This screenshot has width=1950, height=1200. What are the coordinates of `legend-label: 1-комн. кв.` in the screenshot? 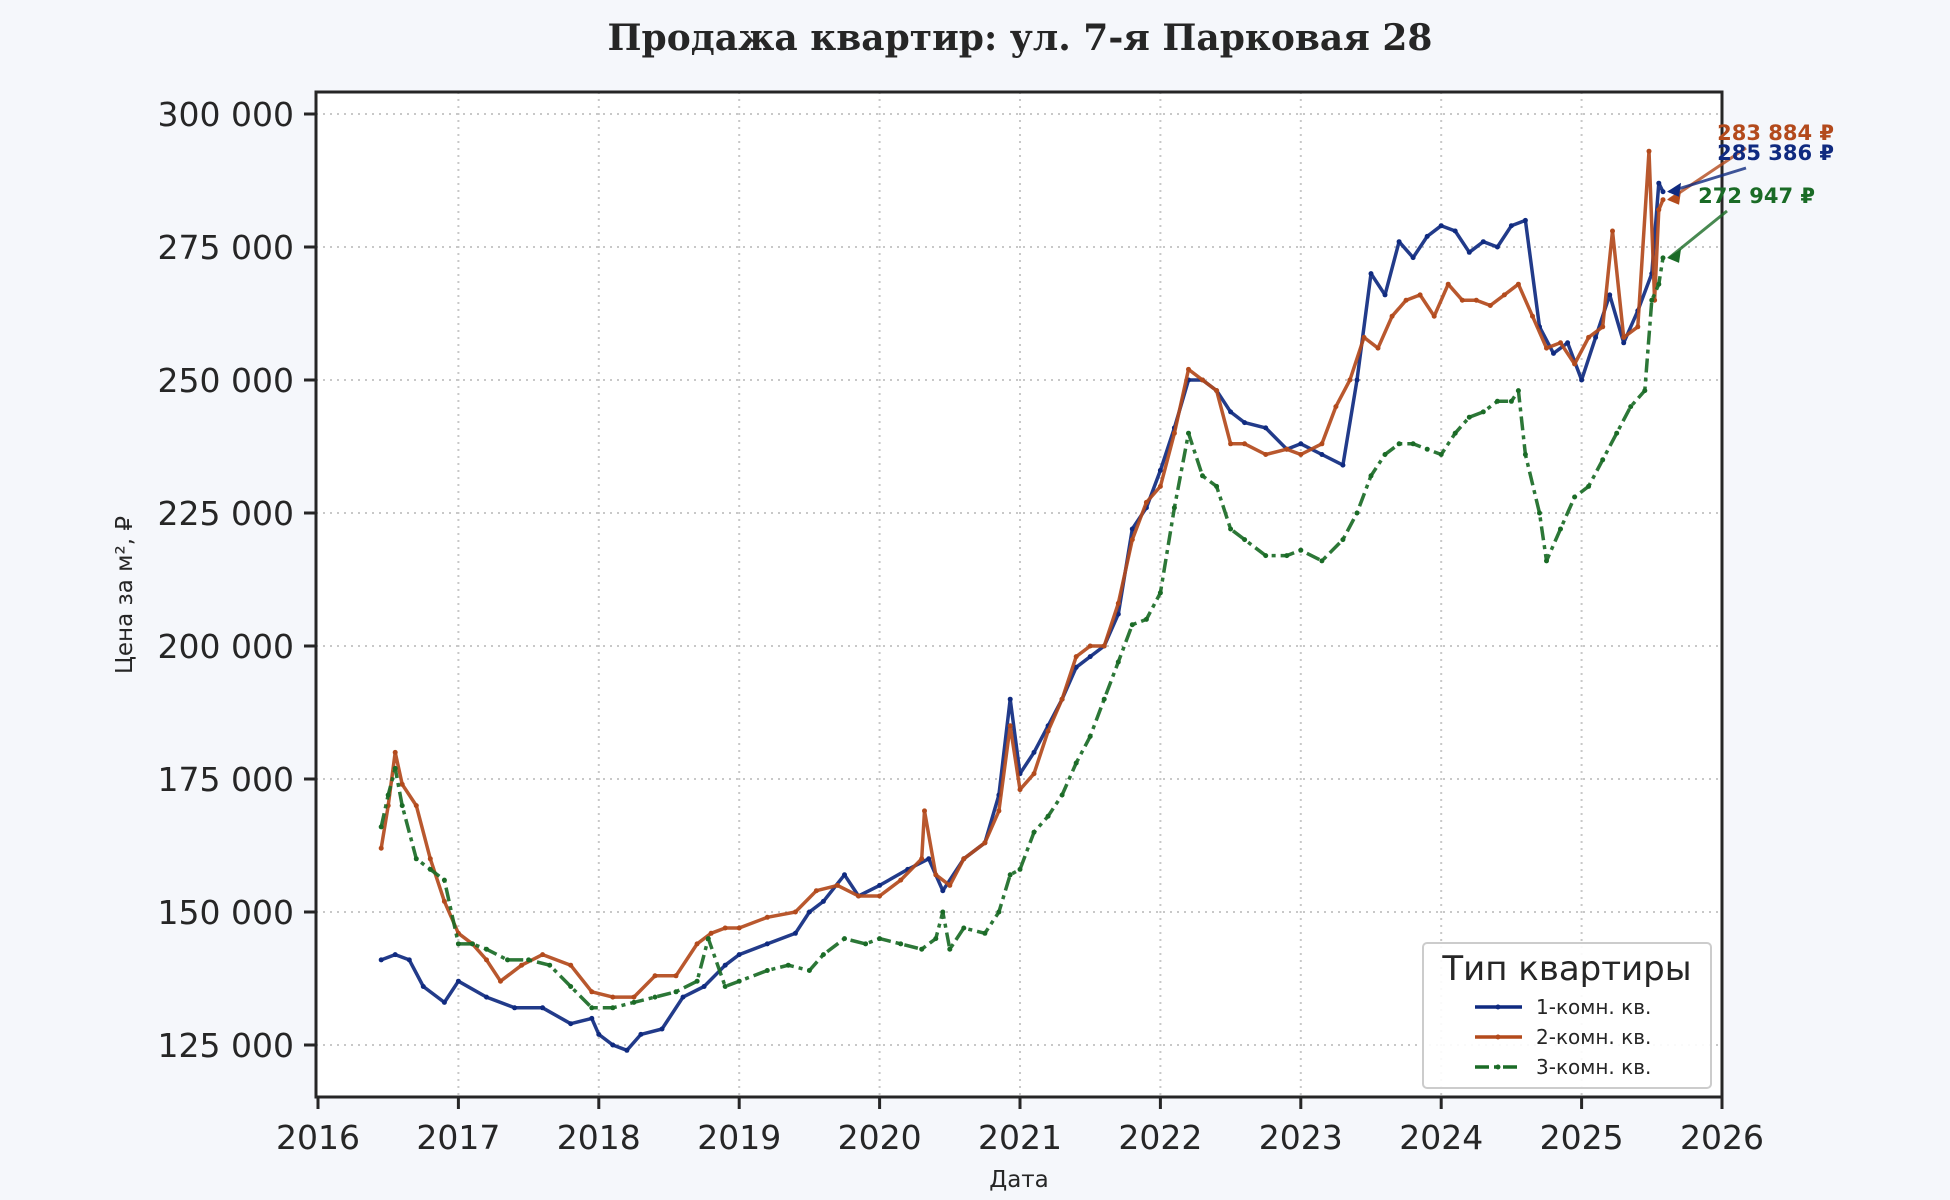 It's located at (1593, 1007).